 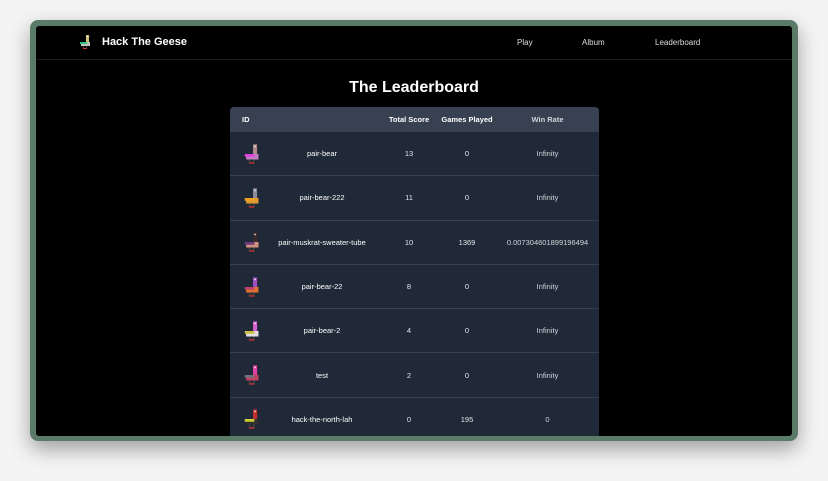 I want to click on header-total-score: Total Score, so click(x=409, y=119).